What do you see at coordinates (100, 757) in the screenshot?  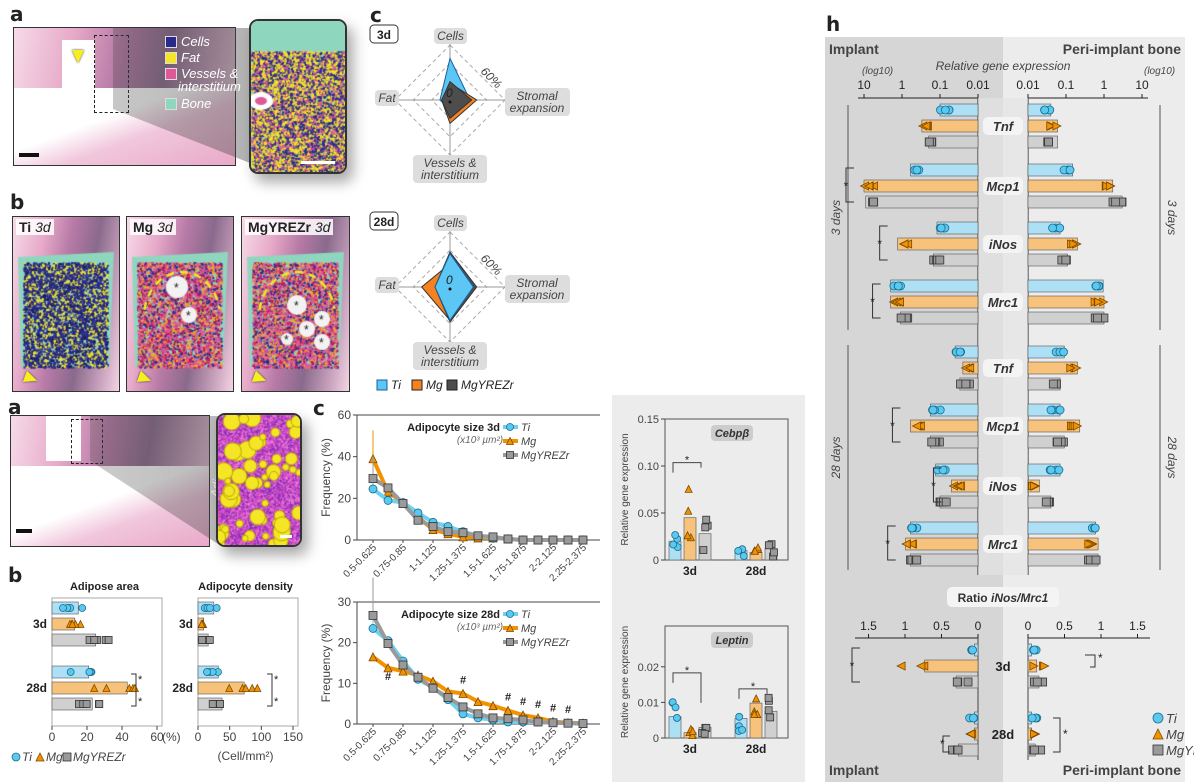 I see `legend-label: MgYREZr` at bounding box center [100, 757].